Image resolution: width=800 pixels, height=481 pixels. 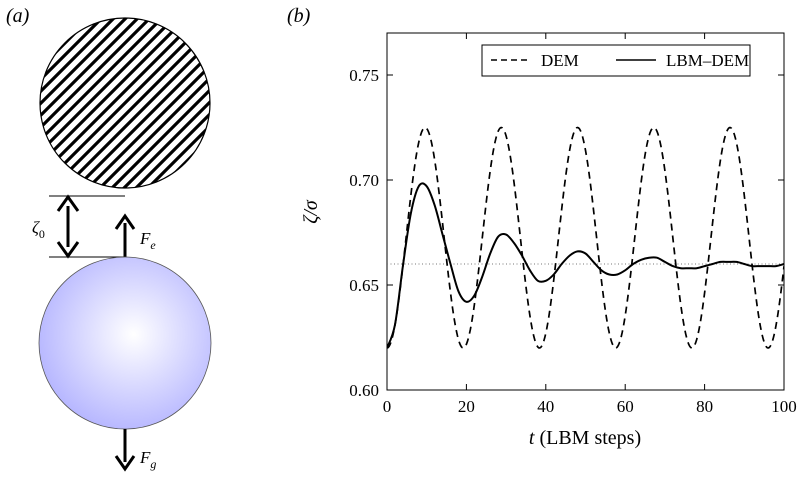 What do you see at coordinates (560, 60) in the screenshot?
I see `legend-label-dem: DEM` at bounding box center [560, 60].